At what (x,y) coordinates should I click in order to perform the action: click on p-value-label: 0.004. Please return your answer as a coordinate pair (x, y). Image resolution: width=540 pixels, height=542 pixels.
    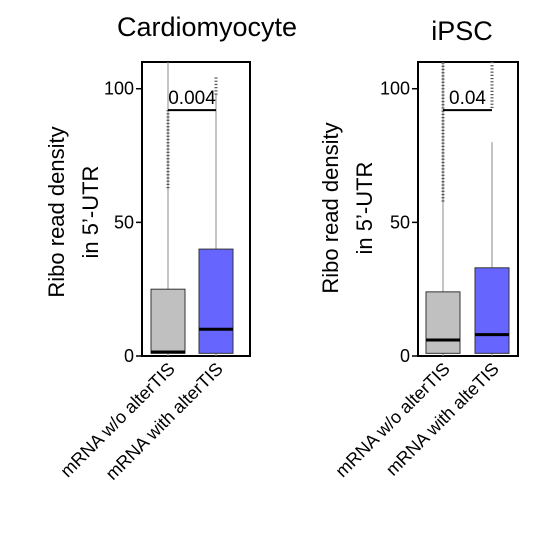
    Looking at the image, I should click on (192, 98).